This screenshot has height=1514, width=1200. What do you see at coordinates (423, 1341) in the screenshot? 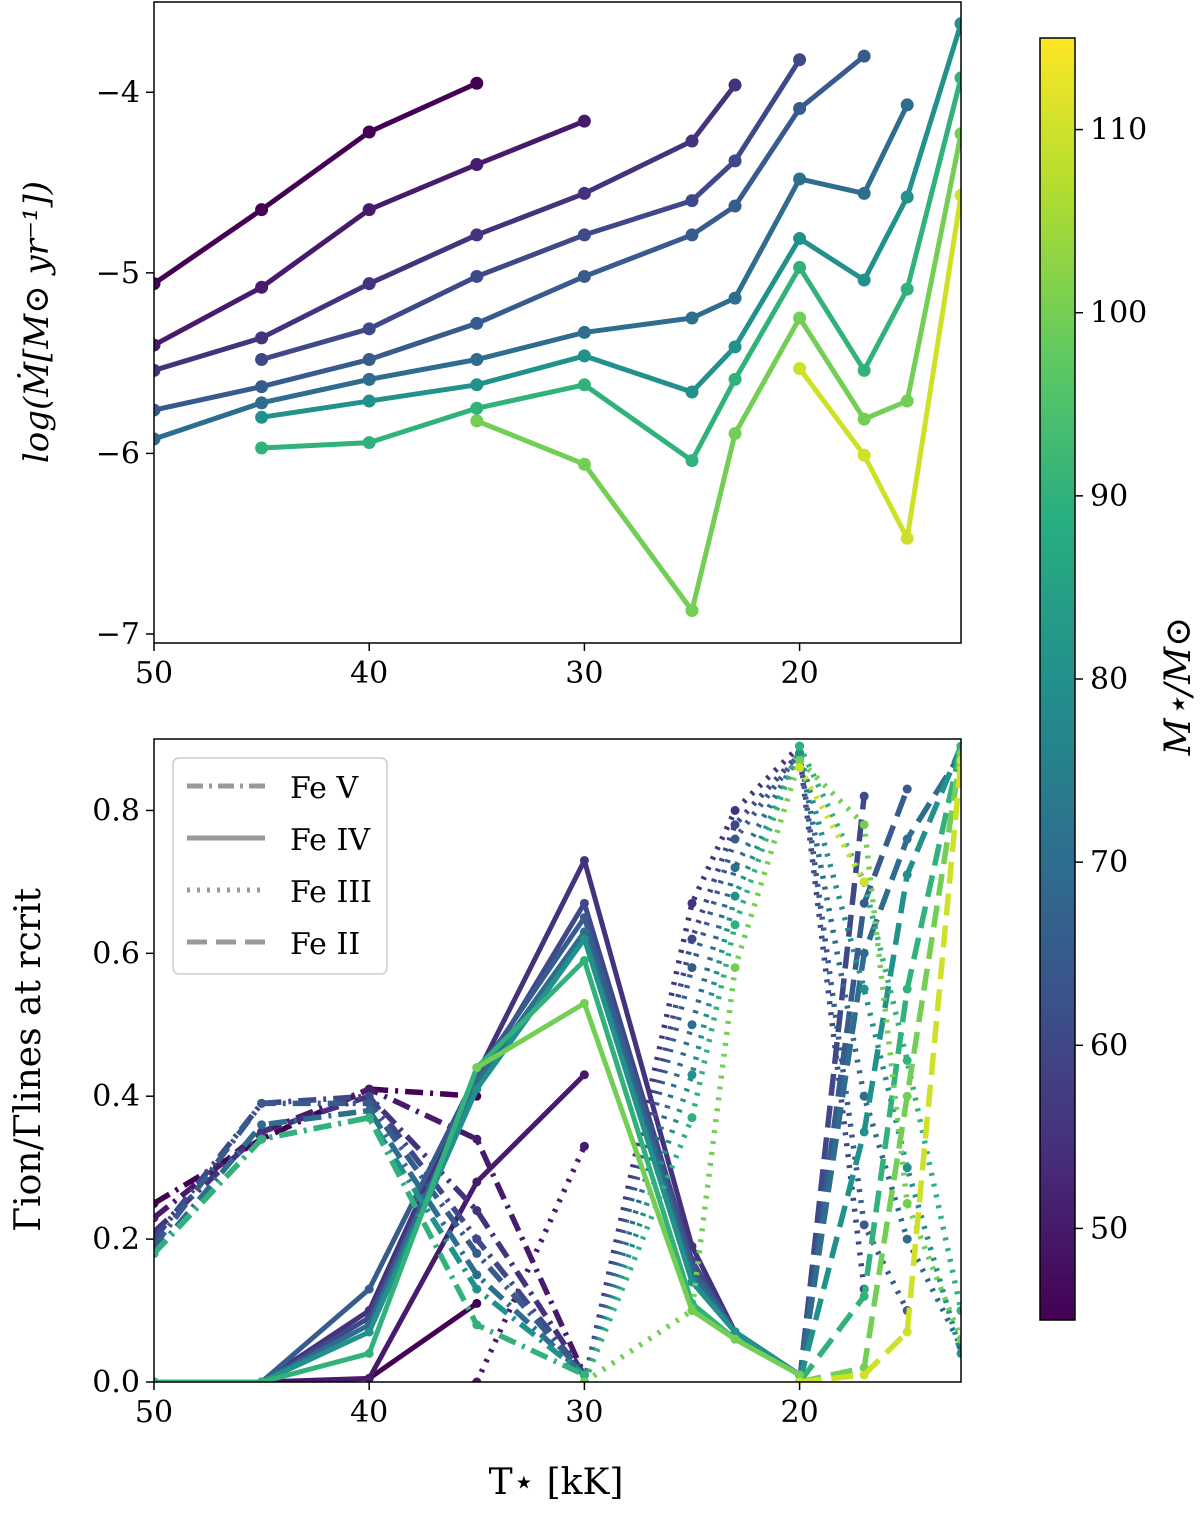
I see `series-line-m-45-fe-iv` at bounding box center [423, 1341].